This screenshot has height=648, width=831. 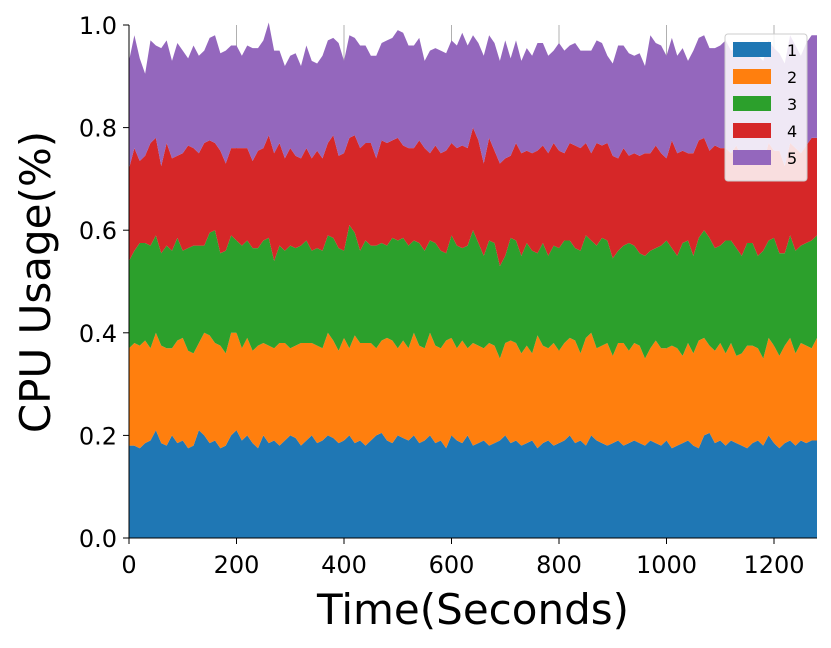 I want to click on legend-label-5: 5, so click(x=792, y=158).